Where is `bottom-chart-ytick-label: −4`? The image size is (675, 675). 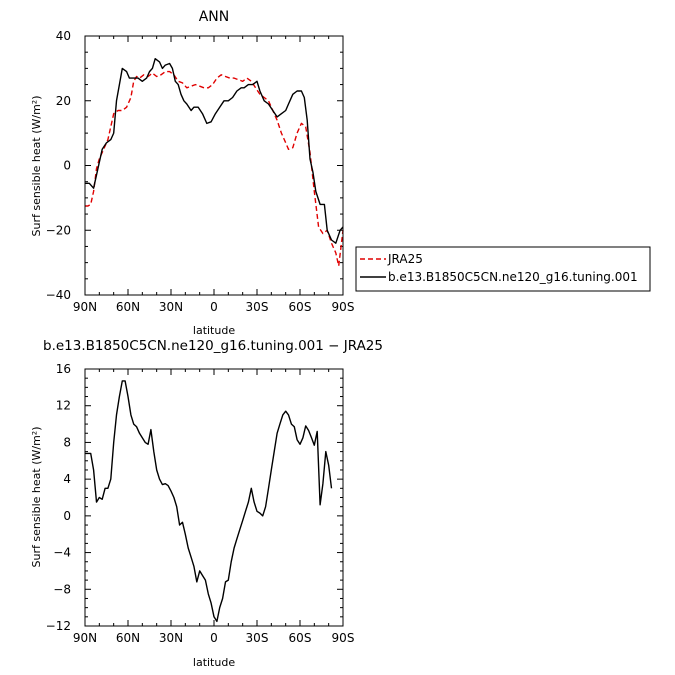
bottom-chart-ytick-label: −4 is located at coordinates (62, 553).